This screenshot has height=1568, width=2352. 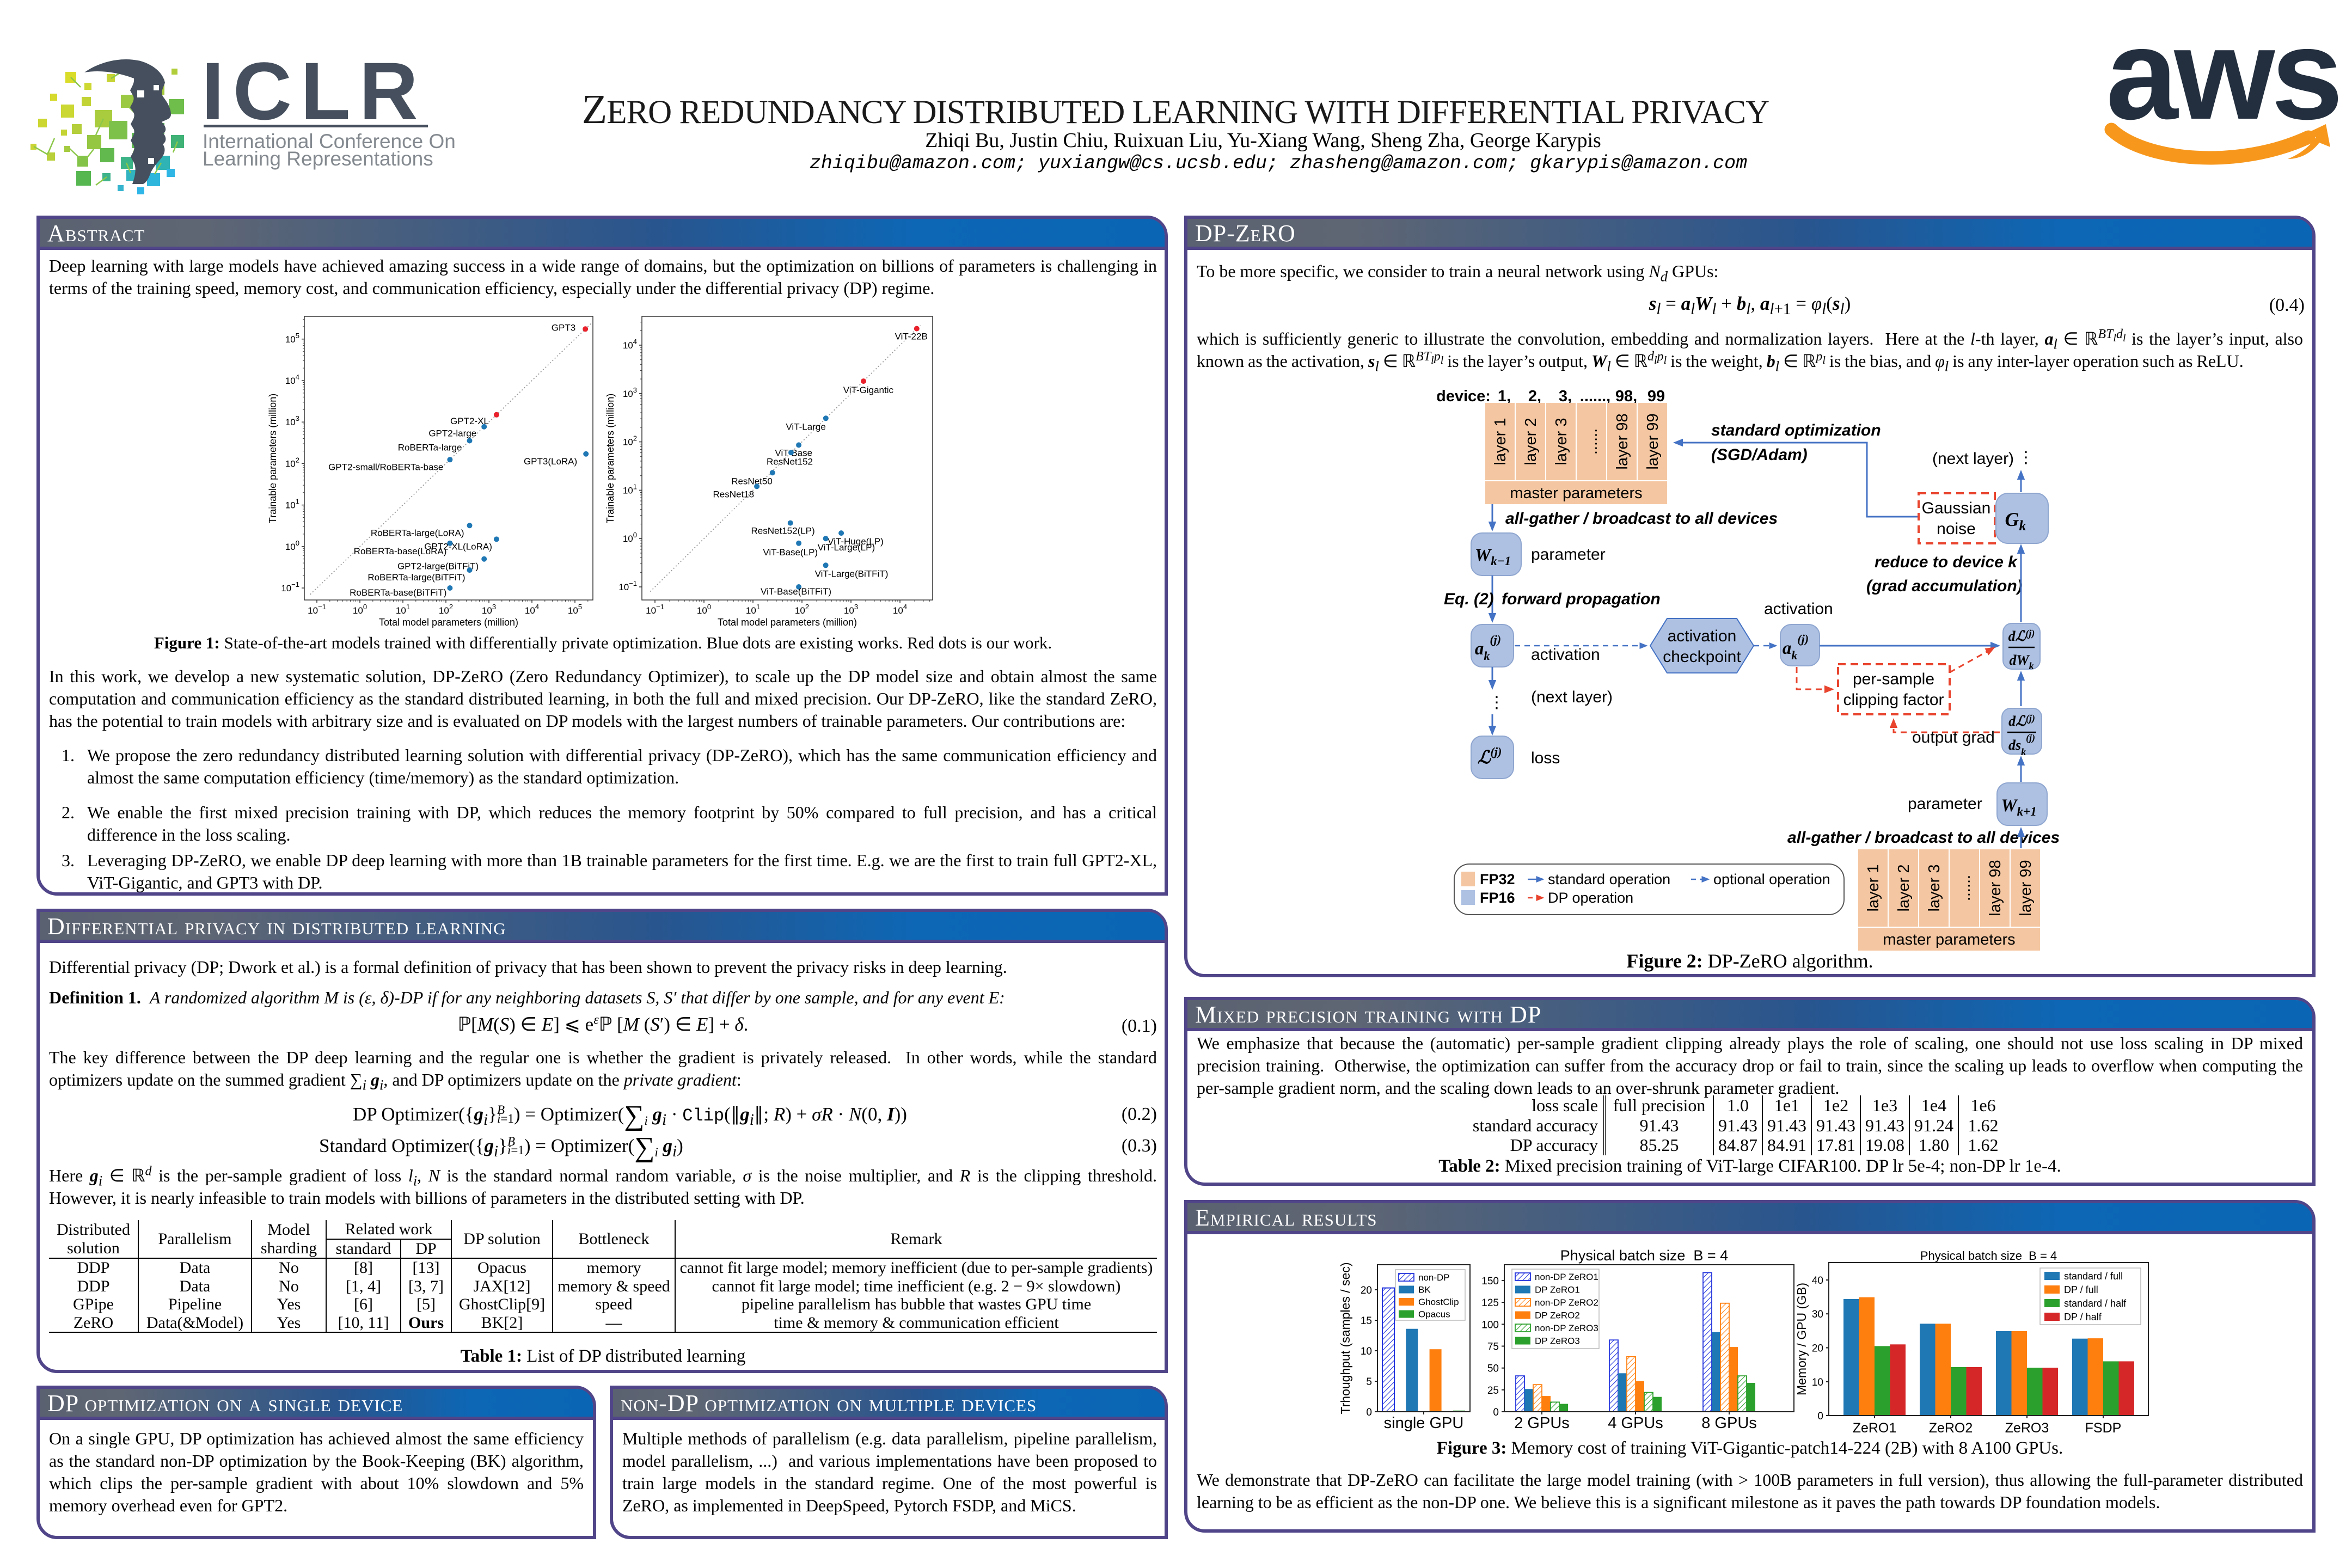 What do you see at coordinates (1565, 396) in the screenshot?
I see `svg-text: 3,` at bounding box center [1565, 396].